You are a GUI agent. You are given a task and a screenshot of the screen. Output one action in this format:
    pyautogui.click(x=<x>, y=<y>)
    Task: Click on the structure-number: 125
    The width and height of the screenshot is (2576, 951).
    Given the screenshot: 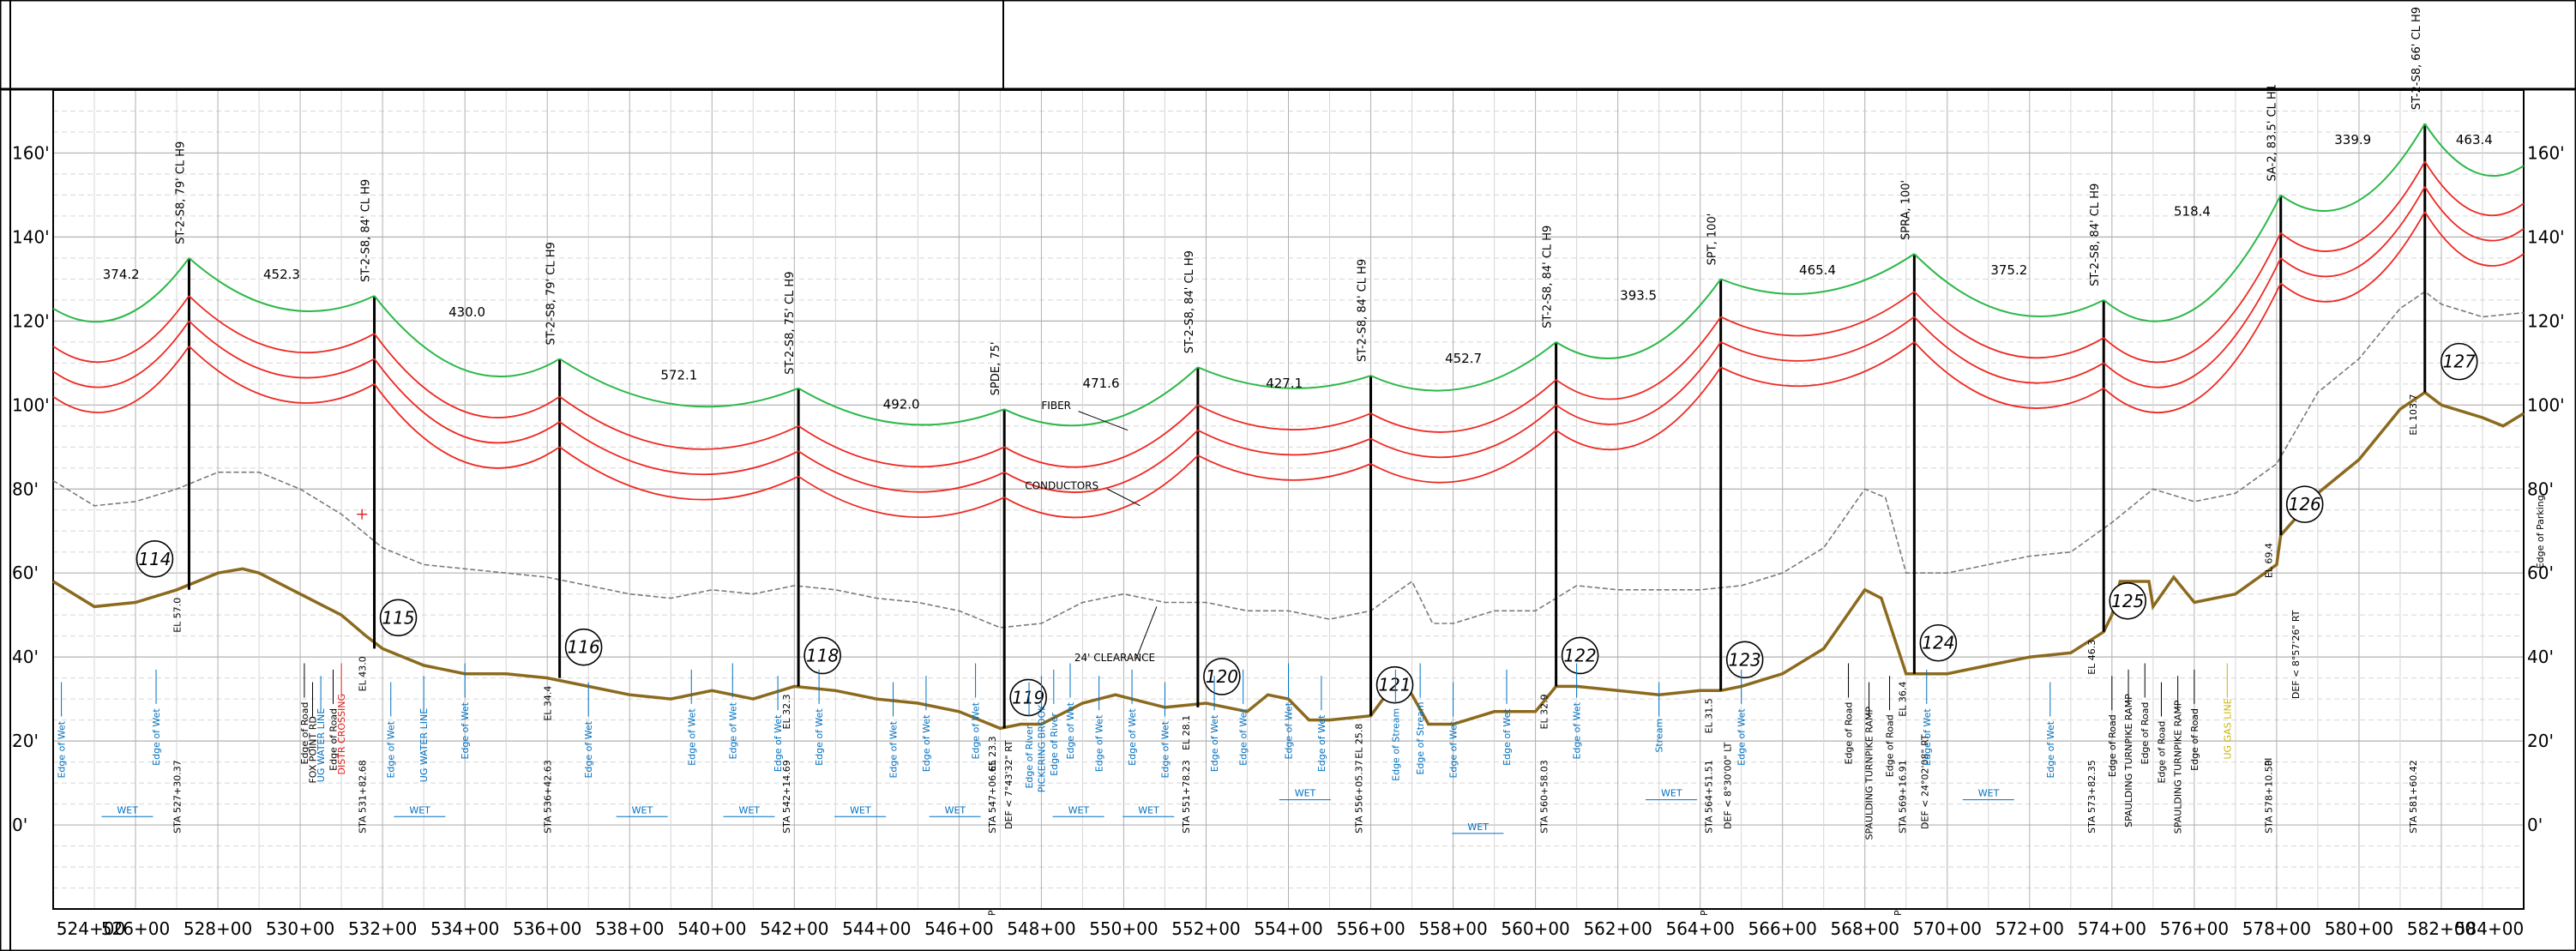 What is the action you would take?
    pyautogui.click(x=2127, y=601)
    